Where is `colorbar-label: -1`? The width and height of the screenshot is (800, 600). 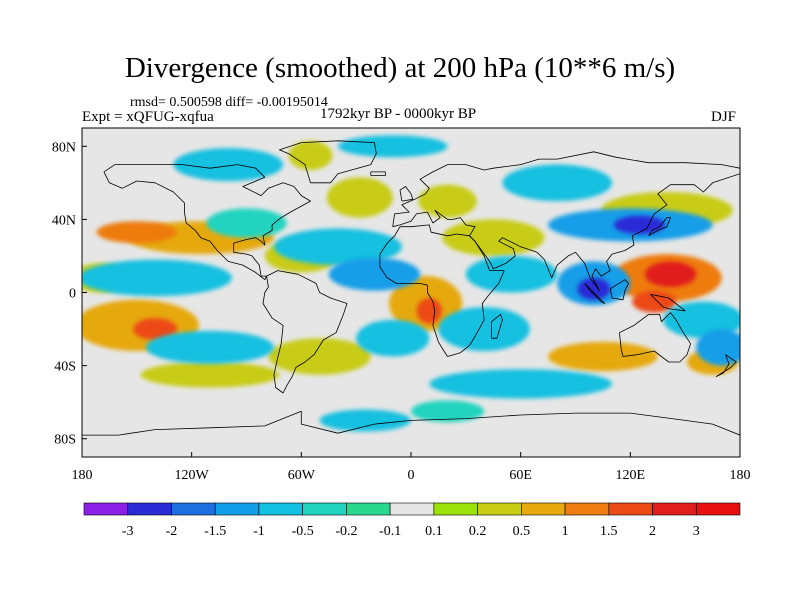
colorbar-label: -1 is located at coordinates (259, 531).